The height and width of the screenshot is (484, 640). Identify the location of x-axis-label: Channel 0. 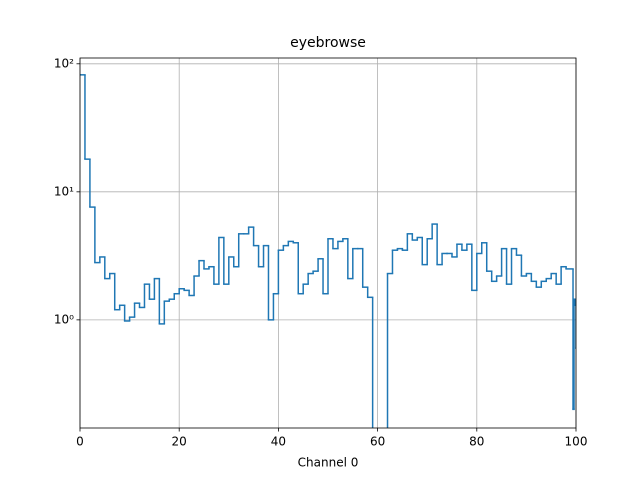
(328, 463).